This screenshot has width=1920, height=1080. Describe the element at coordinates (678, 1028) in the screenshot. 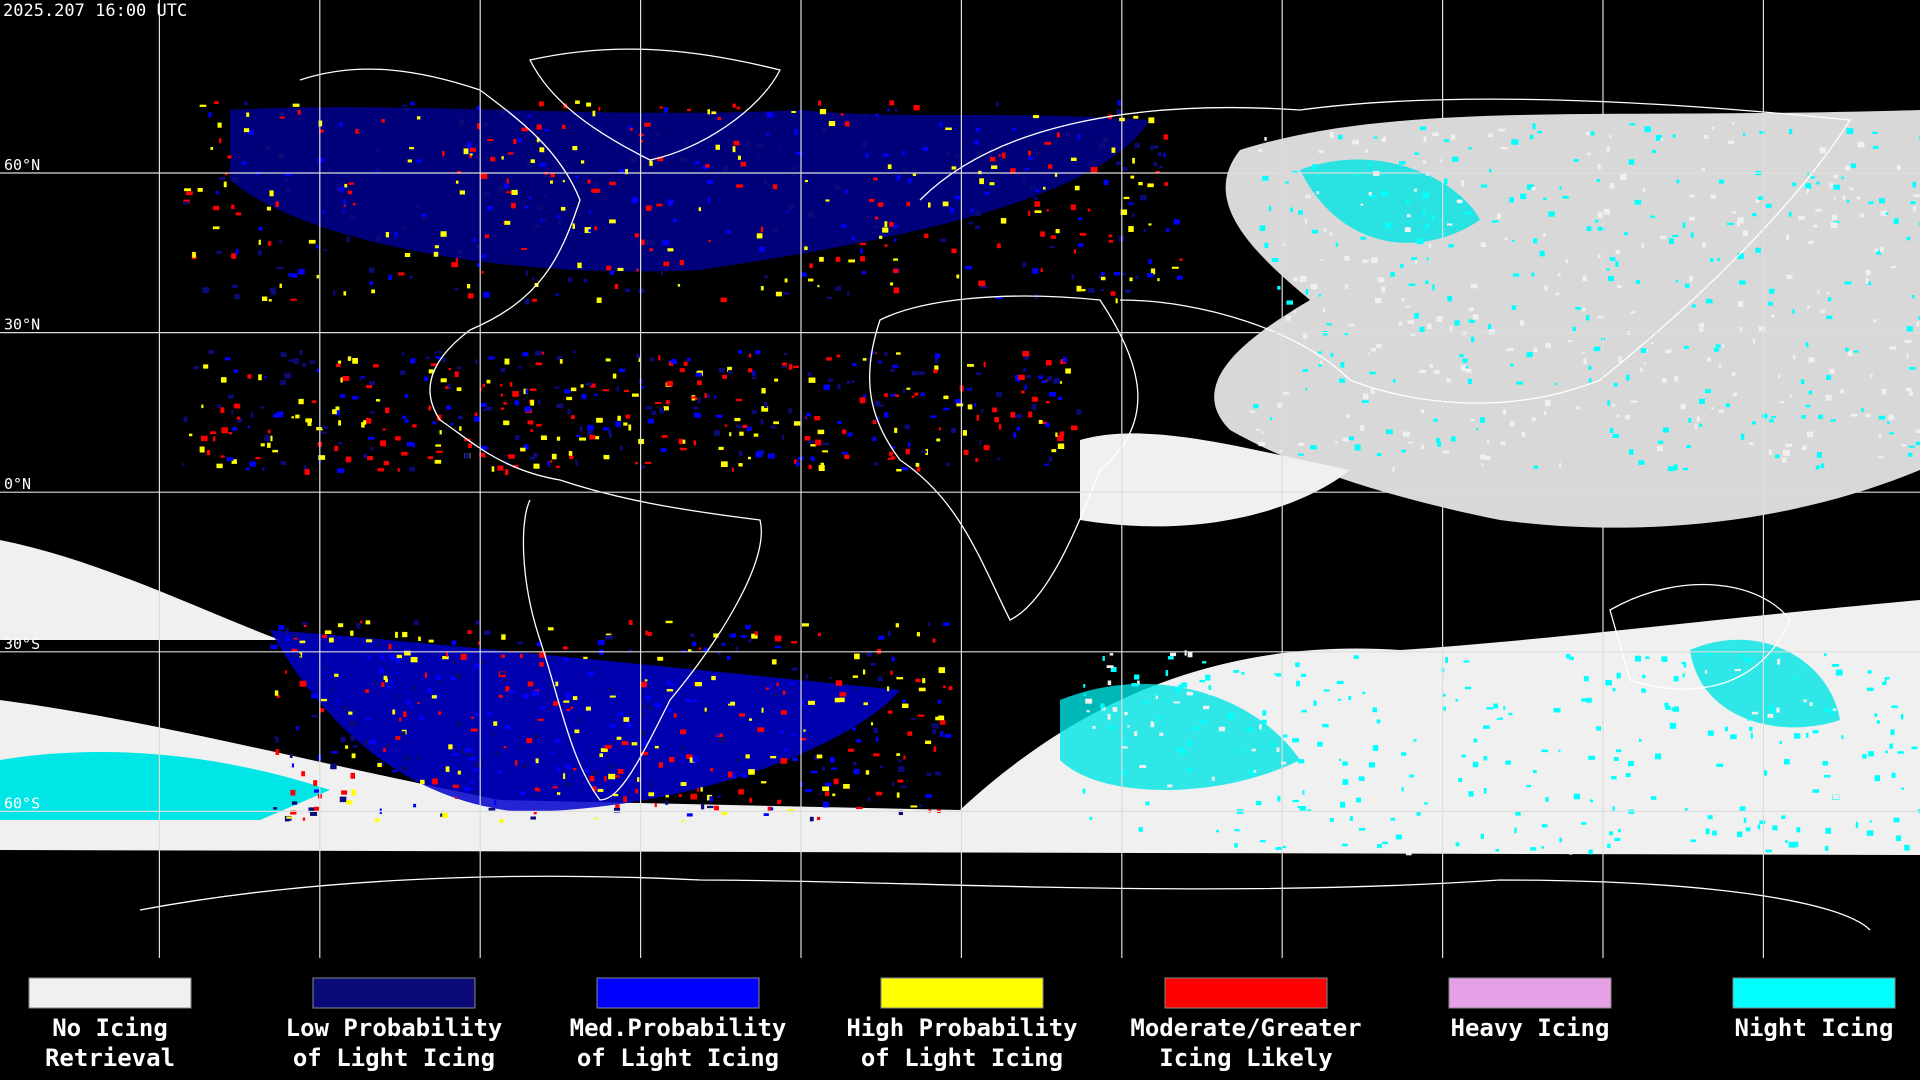

I see `legend-label: Med.Probability` at that location.